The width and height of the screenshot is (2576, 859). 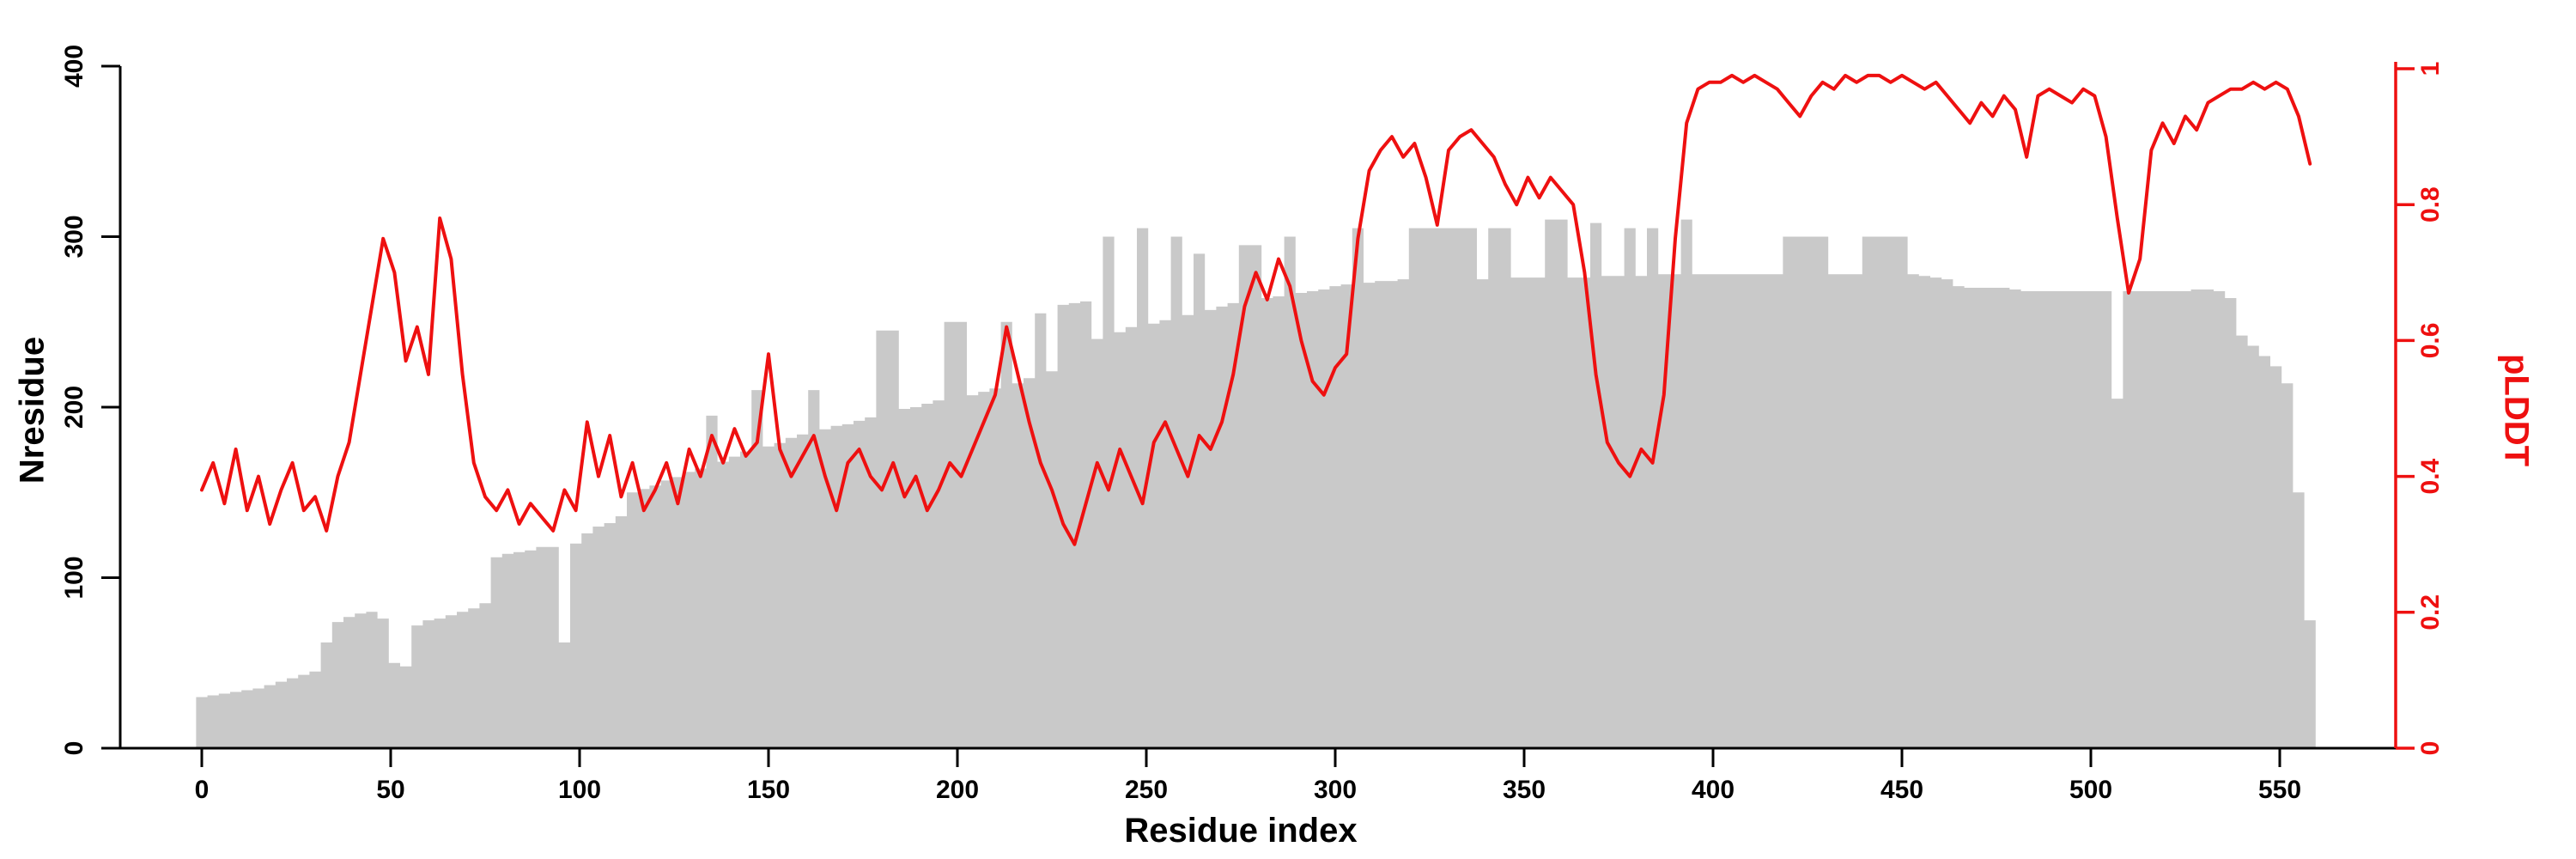 What do you see at coordinates (2430, 69) in the screenshot?
I see `right-tick-label: 1` at bounding box center [2430, 69].